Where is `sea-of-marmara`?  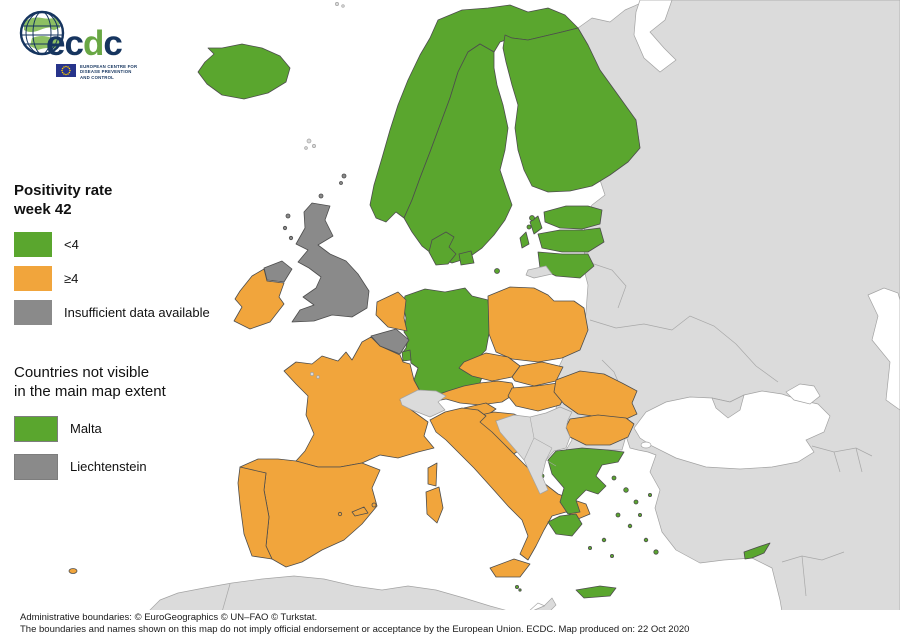 sea-of-marmara is located at coordinates (646, 445).